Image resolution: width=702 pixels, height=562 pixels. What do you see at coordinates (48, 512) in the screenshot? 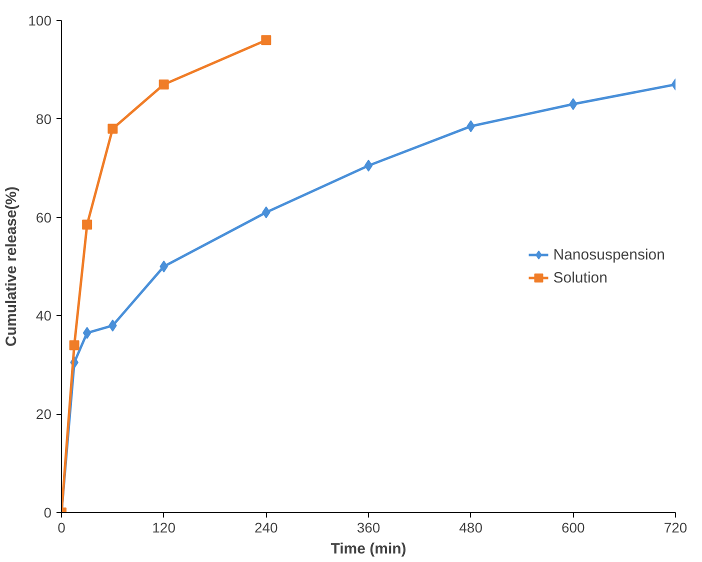
I see `y-tick-label: 0` at bounding box center [48, 512].